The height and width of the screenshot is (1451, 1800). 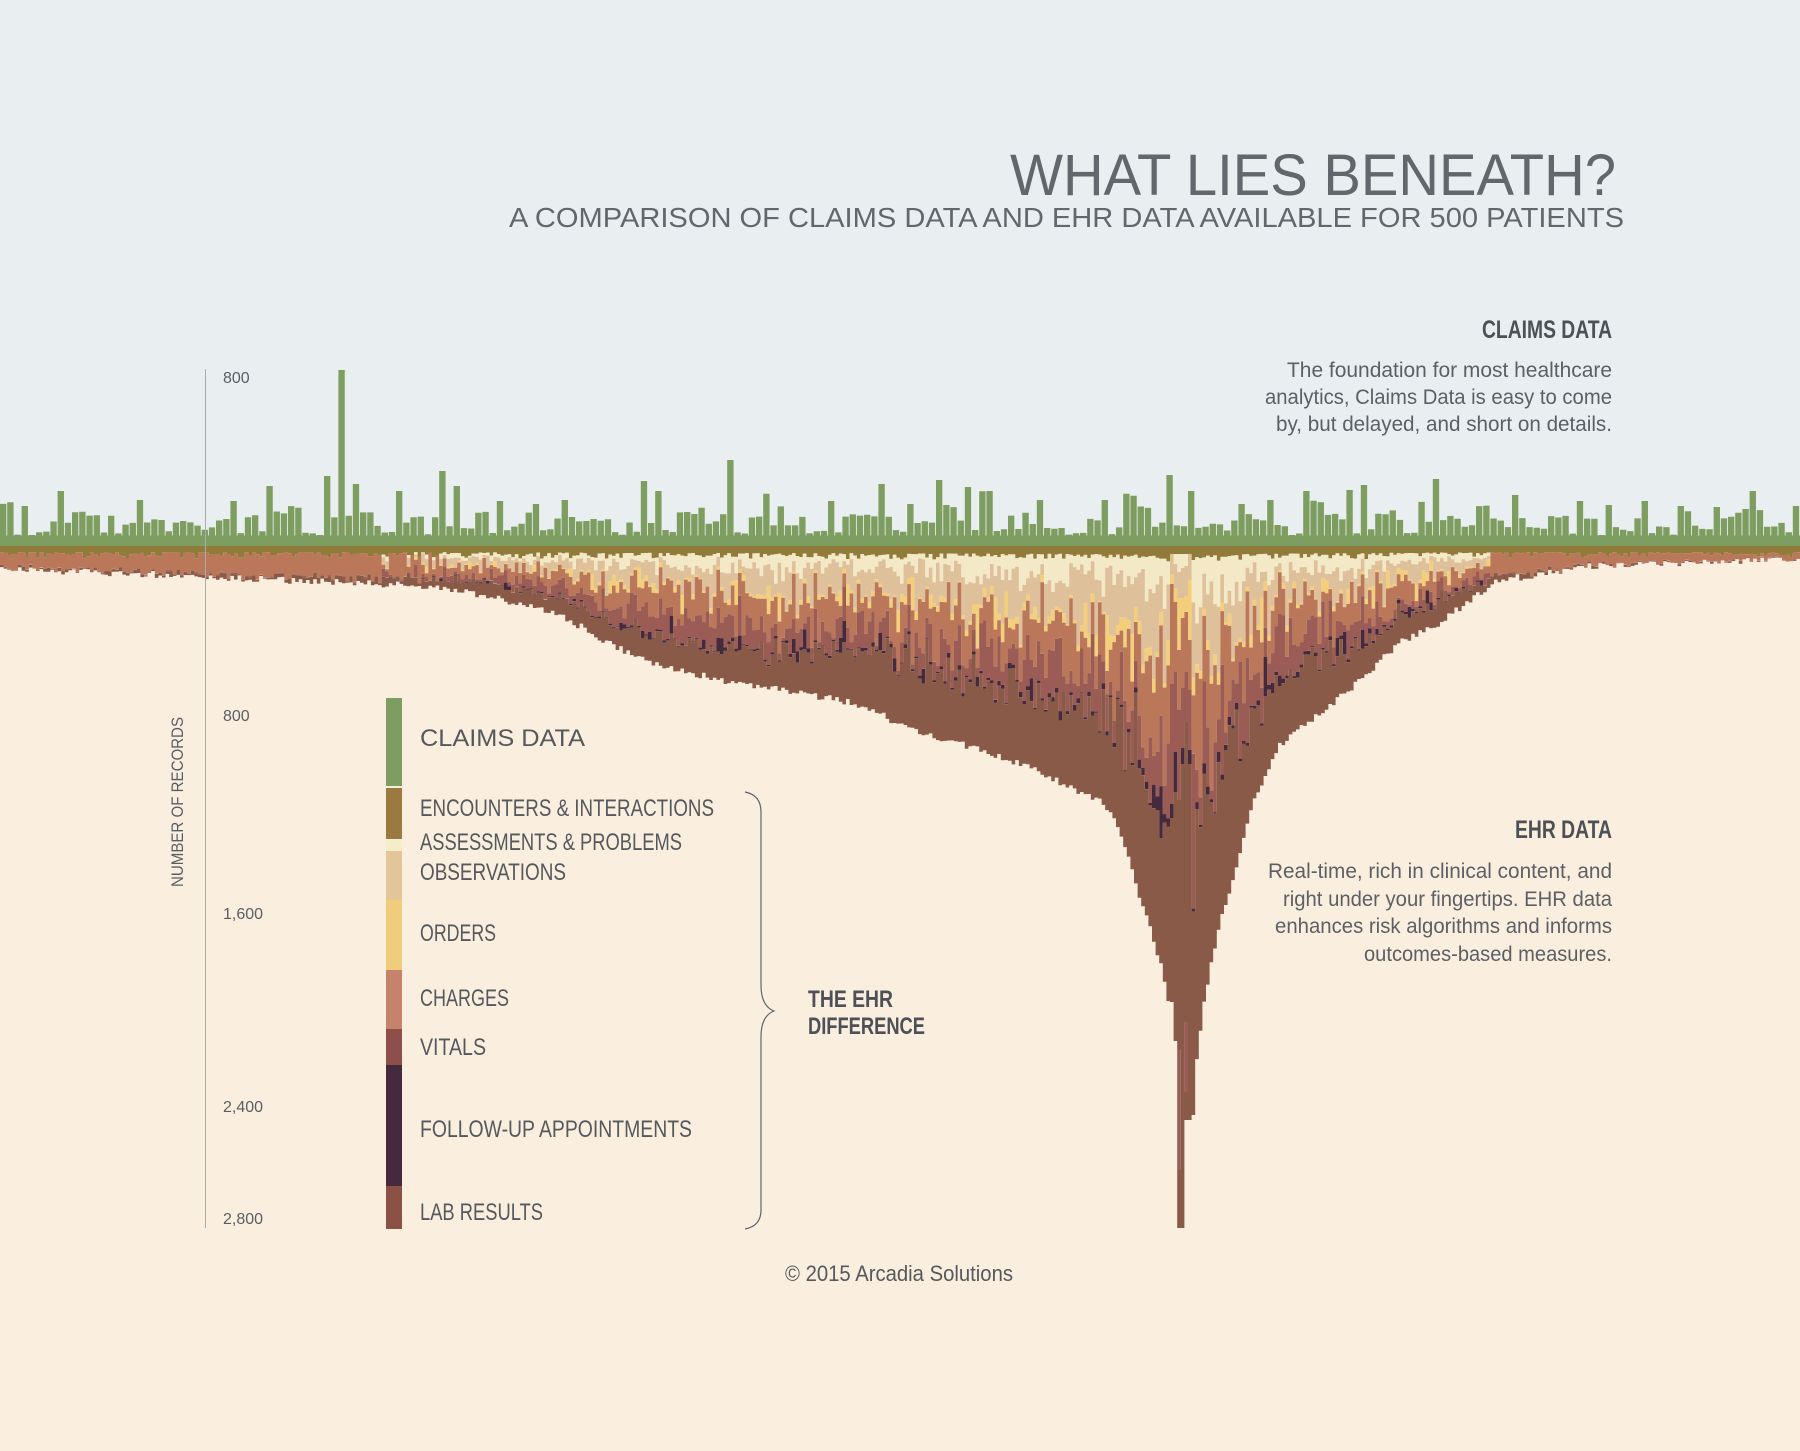 What do you see at coordinates (850, 999) in the screenshot?
I see `svg-text: THE EHR` at bounding box center [850, 999].